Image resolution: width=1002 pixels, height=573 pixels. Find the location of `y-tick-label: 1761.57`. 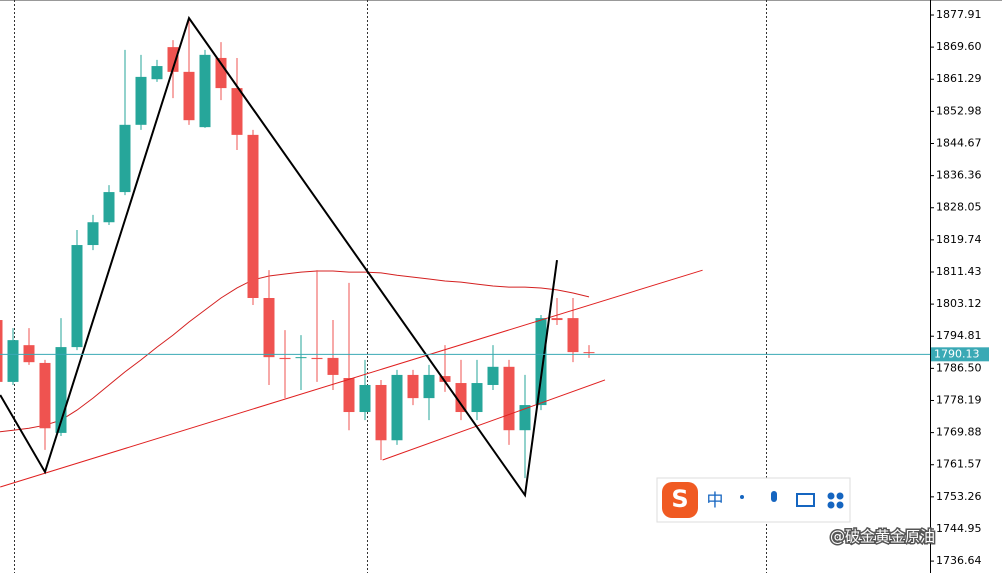

y-tick-label: 1761.57 is located at coordinates (959, 464).